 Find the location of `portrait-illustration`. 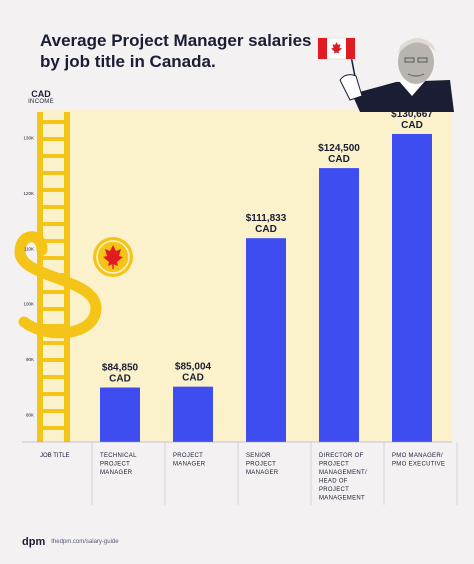

portrait-illustration is located at coordinates (396, 75).